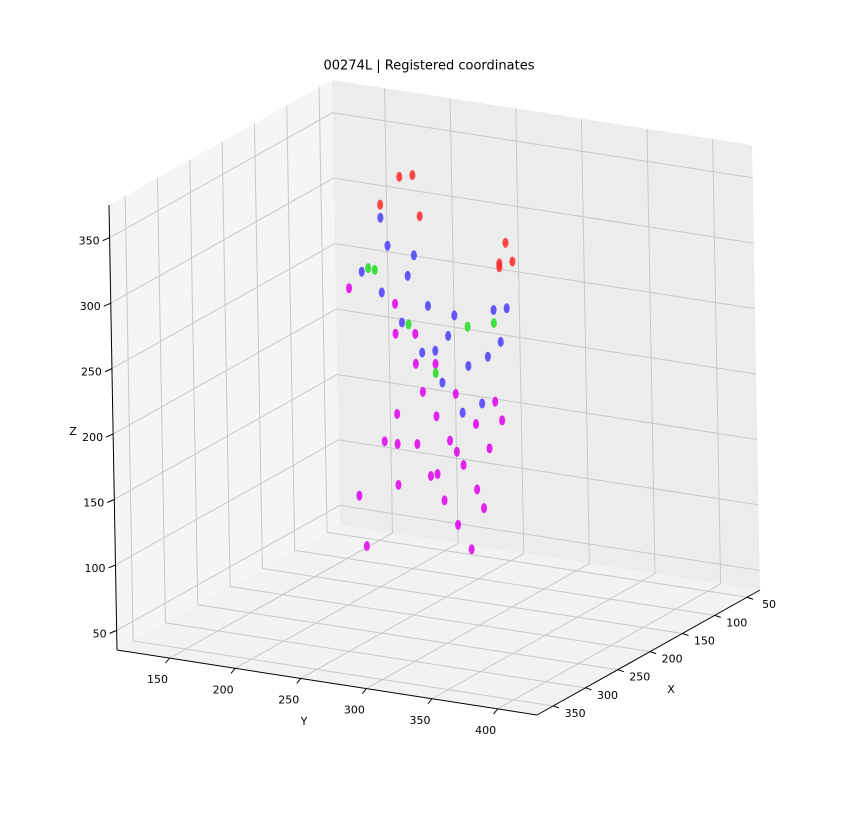 The height and width of the screenshot is (836, 858). What do you see at coordinates (736, 622) in the screenshot?
I see `x-tick-label: 100` at bounding box center [736, 622].